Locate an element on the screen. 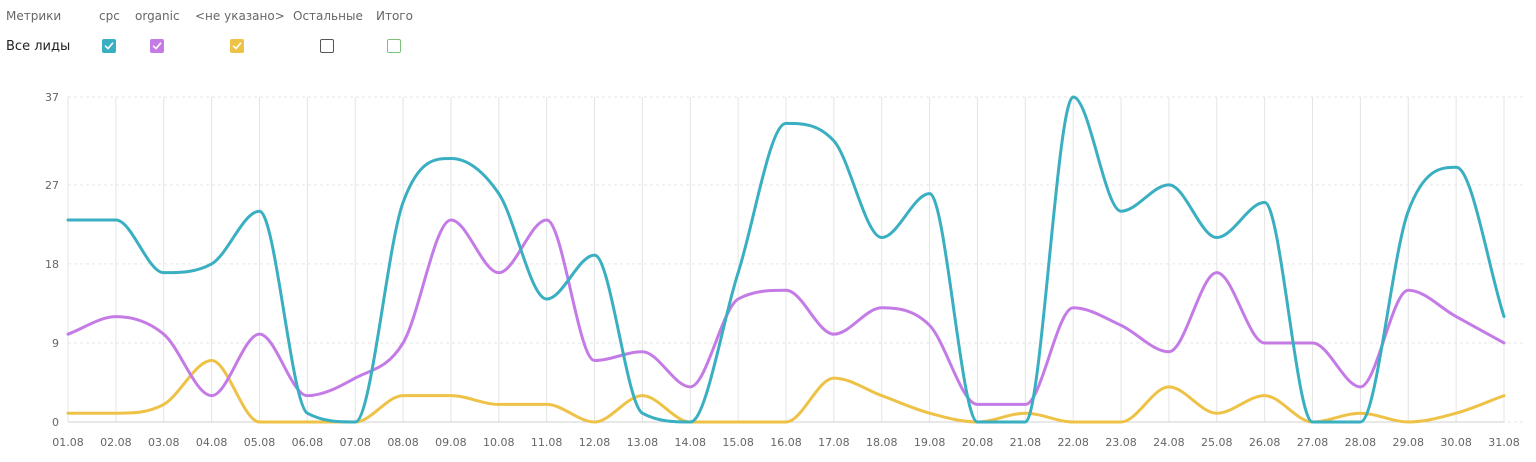 The width and height of the screenshot is (1536, 462). y-tick-label: 0 is located at coordinates (55, 422).